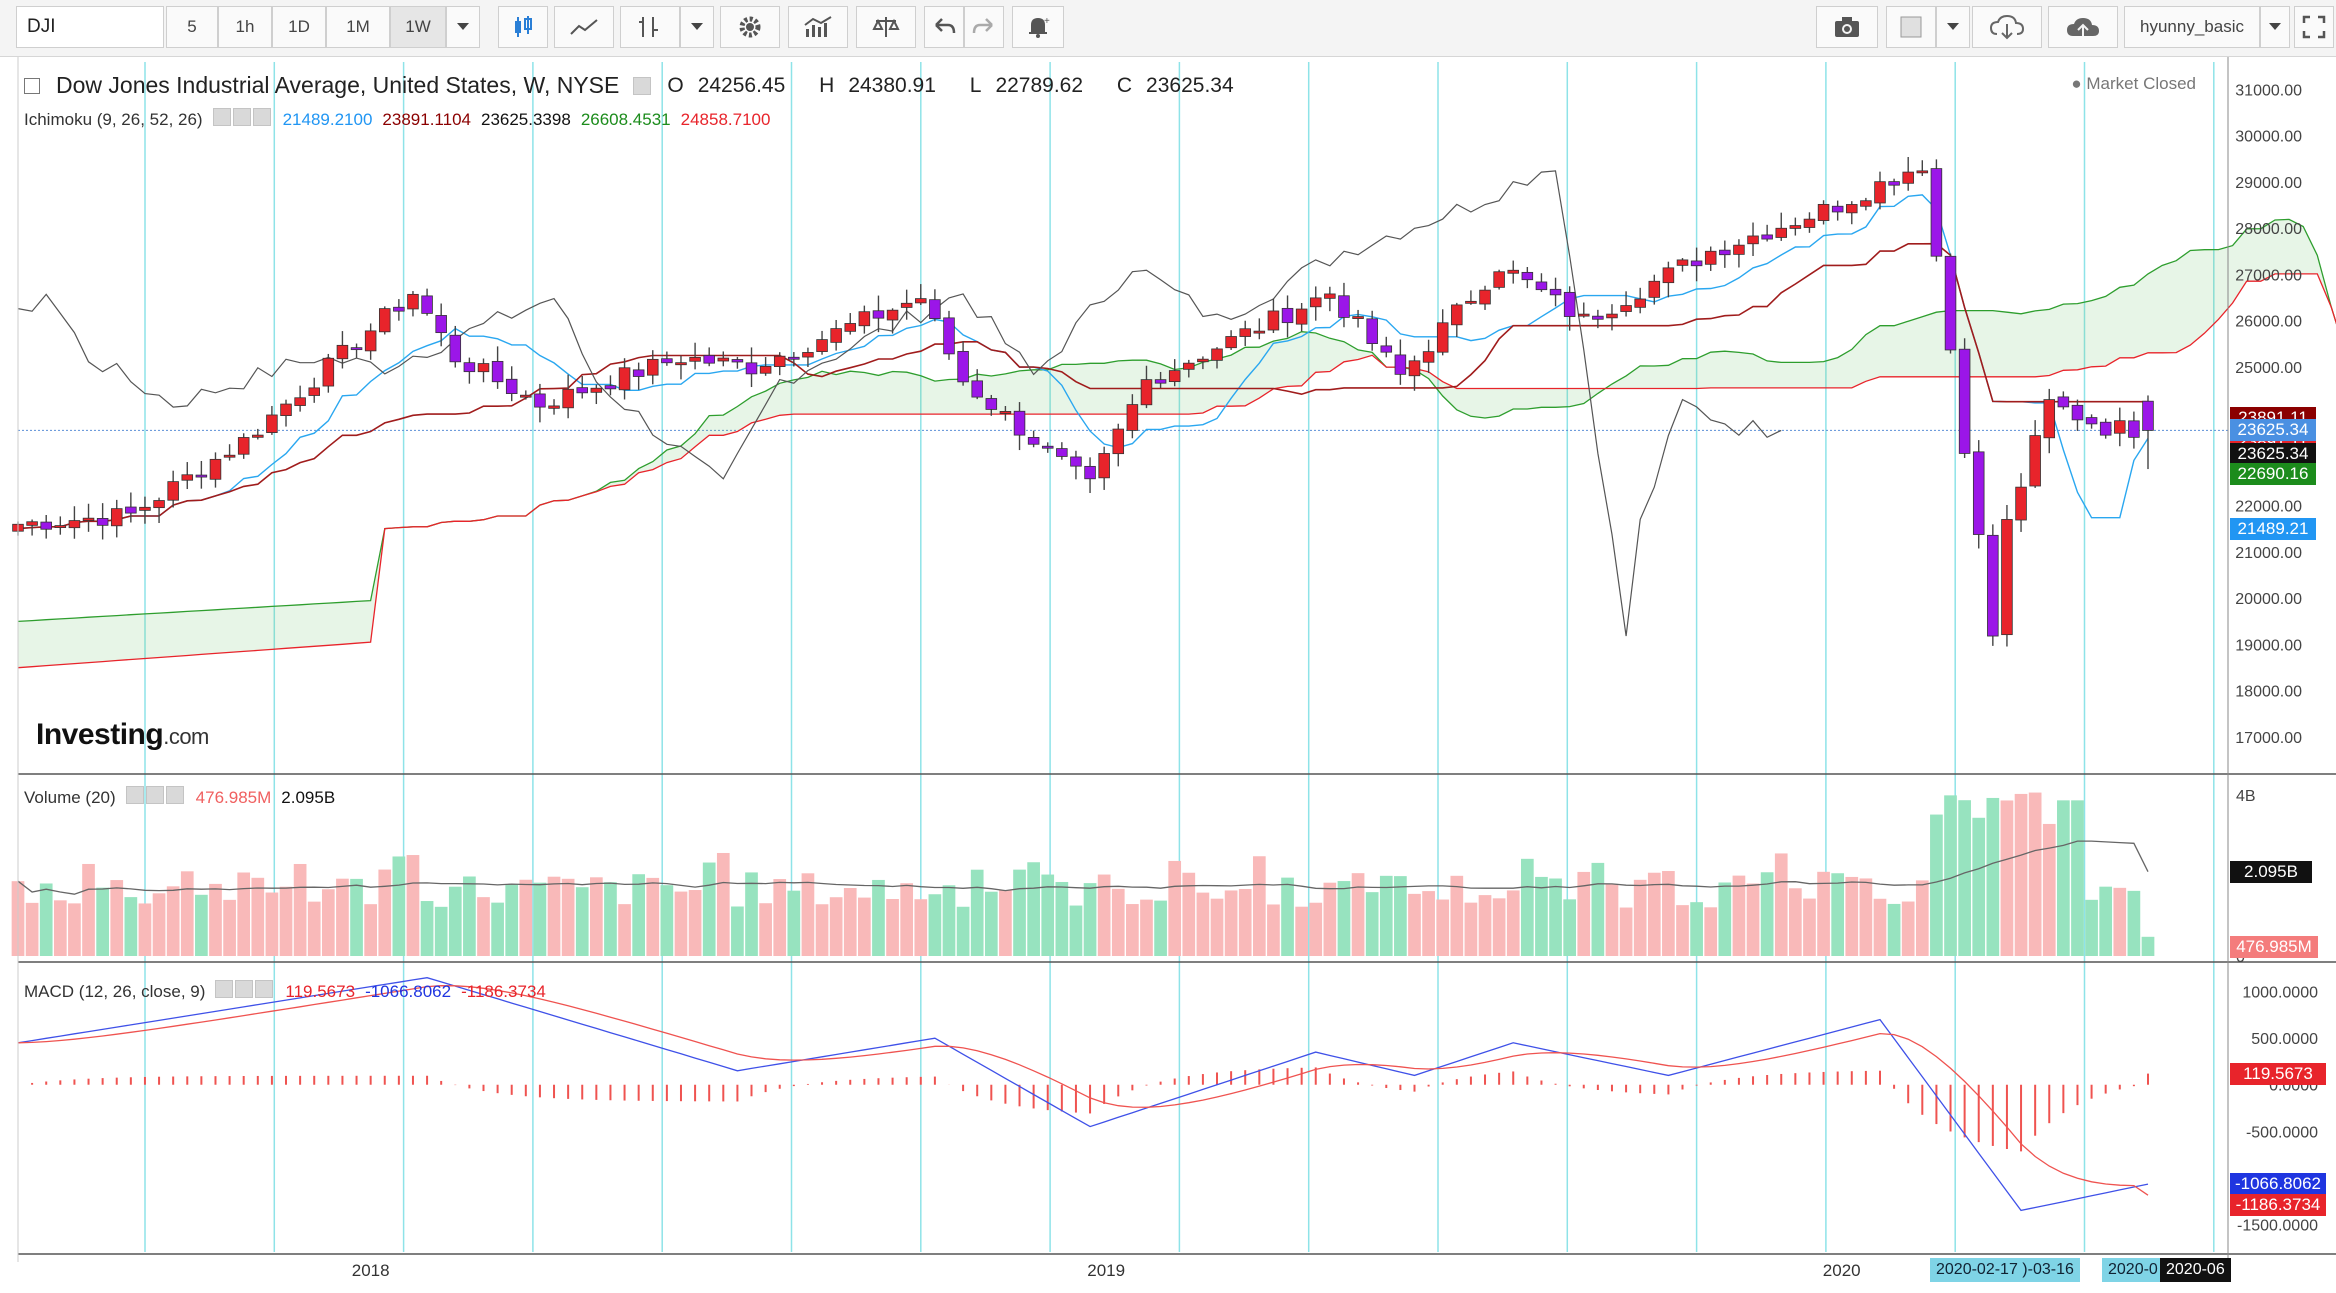 The width and height of the screenshot is (2336, 1293). What do you see at coordinates (2083, 27) in the screenshot?
I see `cloud-upload-icon` at bounding box center [2083, 27].